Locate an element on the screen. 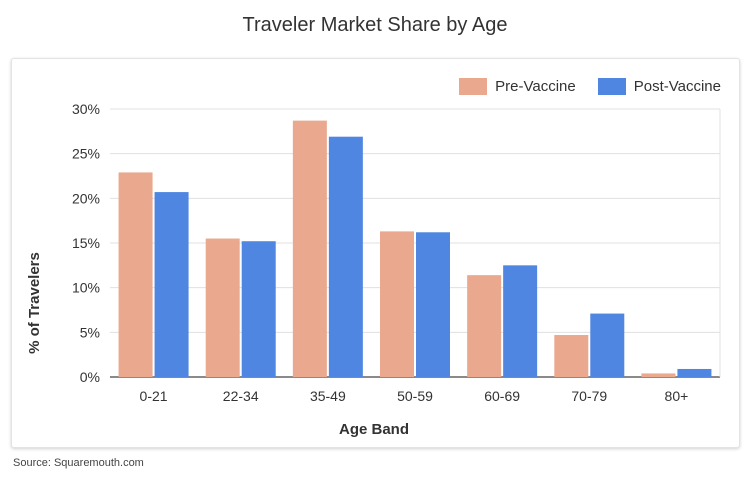  legend-item-post-vaccine: Post-Vaccine is located at coordinates (659, 86).